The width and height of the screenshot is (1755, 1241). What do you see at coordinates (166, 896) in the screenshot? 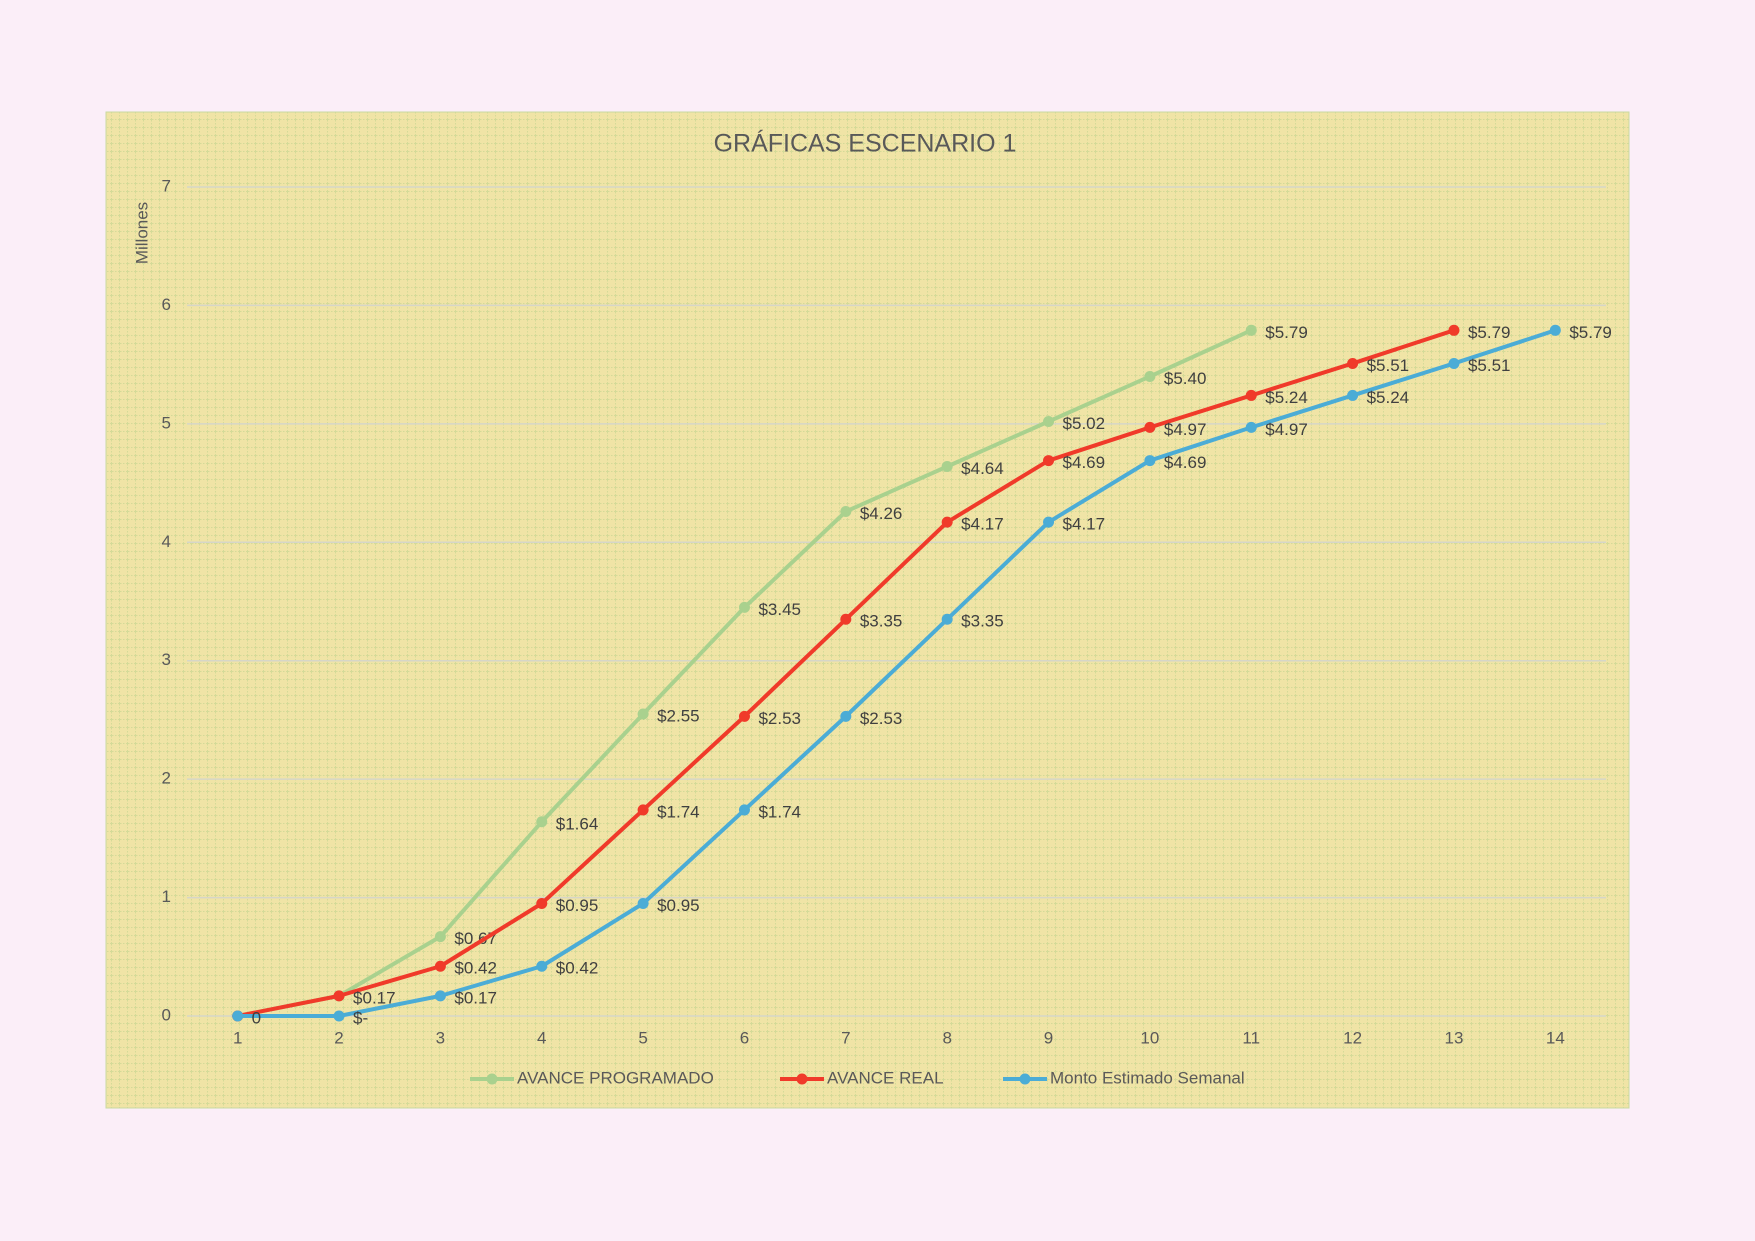
I see `y-tick-label: 1` at bounding box center [166, 896].